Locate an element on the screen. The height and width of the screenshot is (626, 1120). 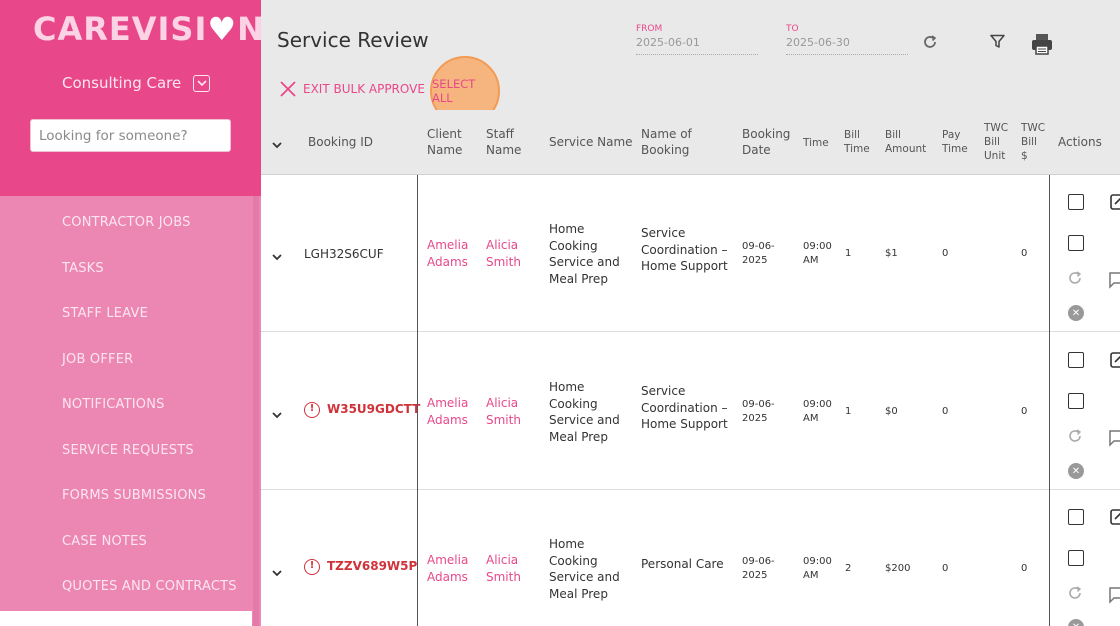
col-booking-id: Booking ID is located at coordinates (341, 142).